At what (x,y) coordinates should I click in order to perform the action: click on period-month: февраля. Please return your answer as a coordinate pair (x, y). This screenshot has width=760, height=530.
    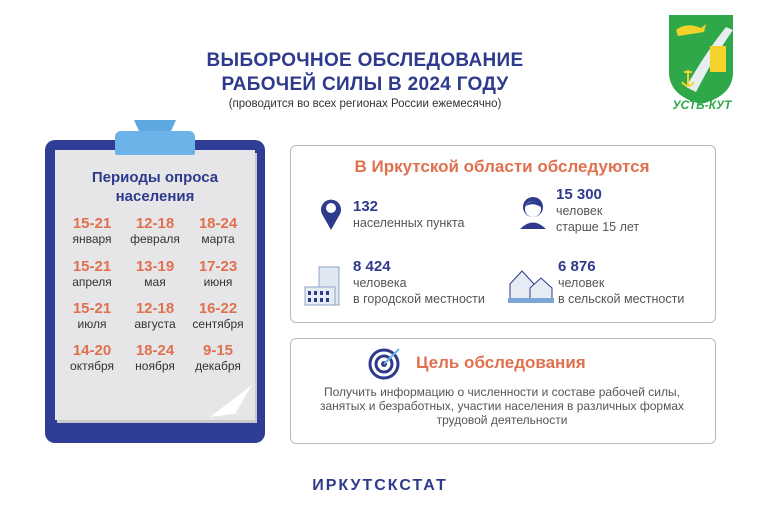
    Looking at the image, I should click on (155, 239).